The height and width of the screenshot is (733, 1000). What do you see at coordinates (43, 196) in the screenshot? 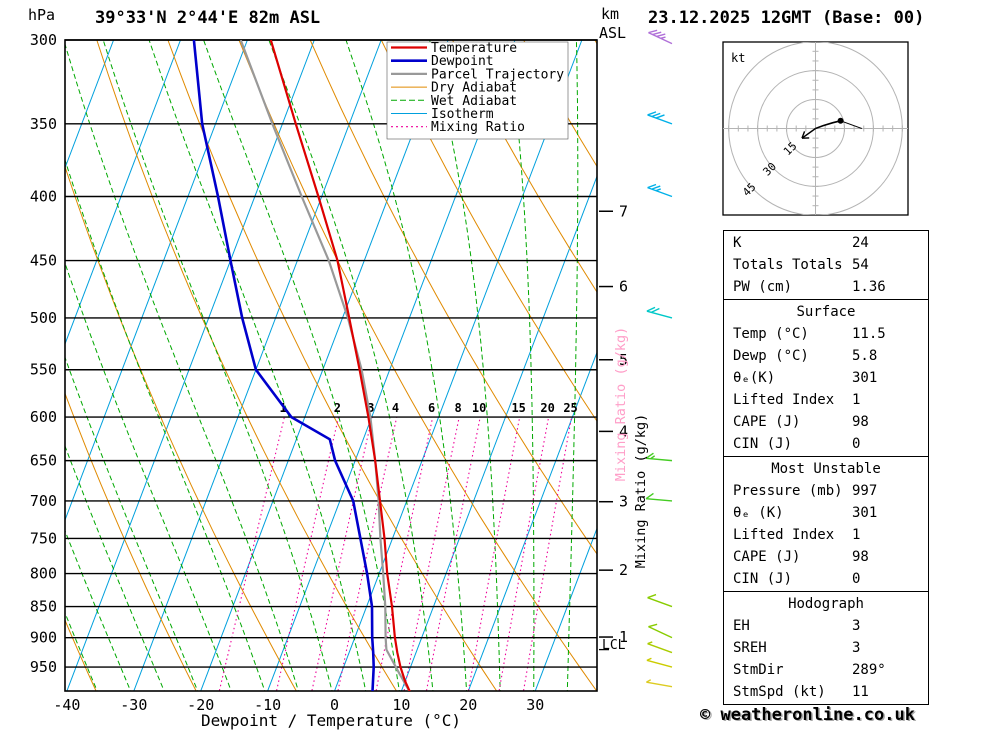
I see `pressure-tick-label: 400` at bounding box center [43, 196].